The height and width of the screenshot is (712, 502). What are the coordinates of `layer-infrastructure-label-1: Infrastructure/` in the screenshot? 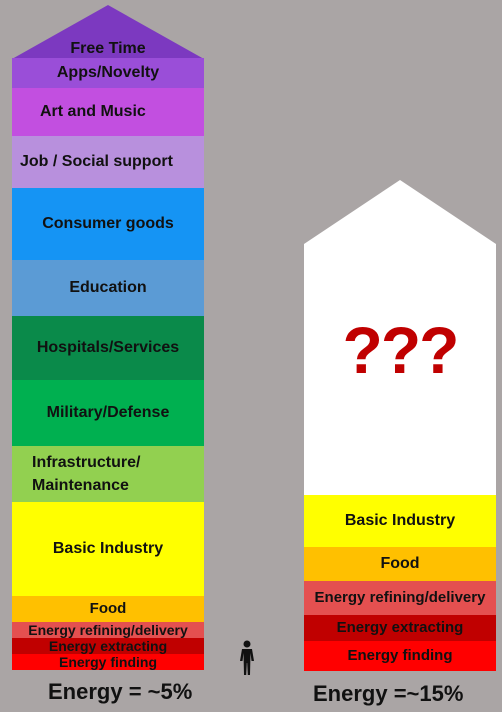 It's located at (86, 462).